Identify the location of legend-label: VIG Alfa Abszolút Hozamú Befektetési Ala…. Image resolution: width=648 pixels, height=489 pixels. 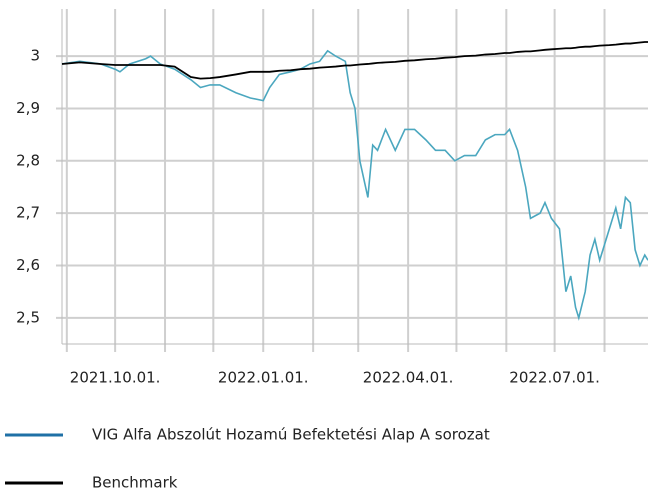
(291, 435).